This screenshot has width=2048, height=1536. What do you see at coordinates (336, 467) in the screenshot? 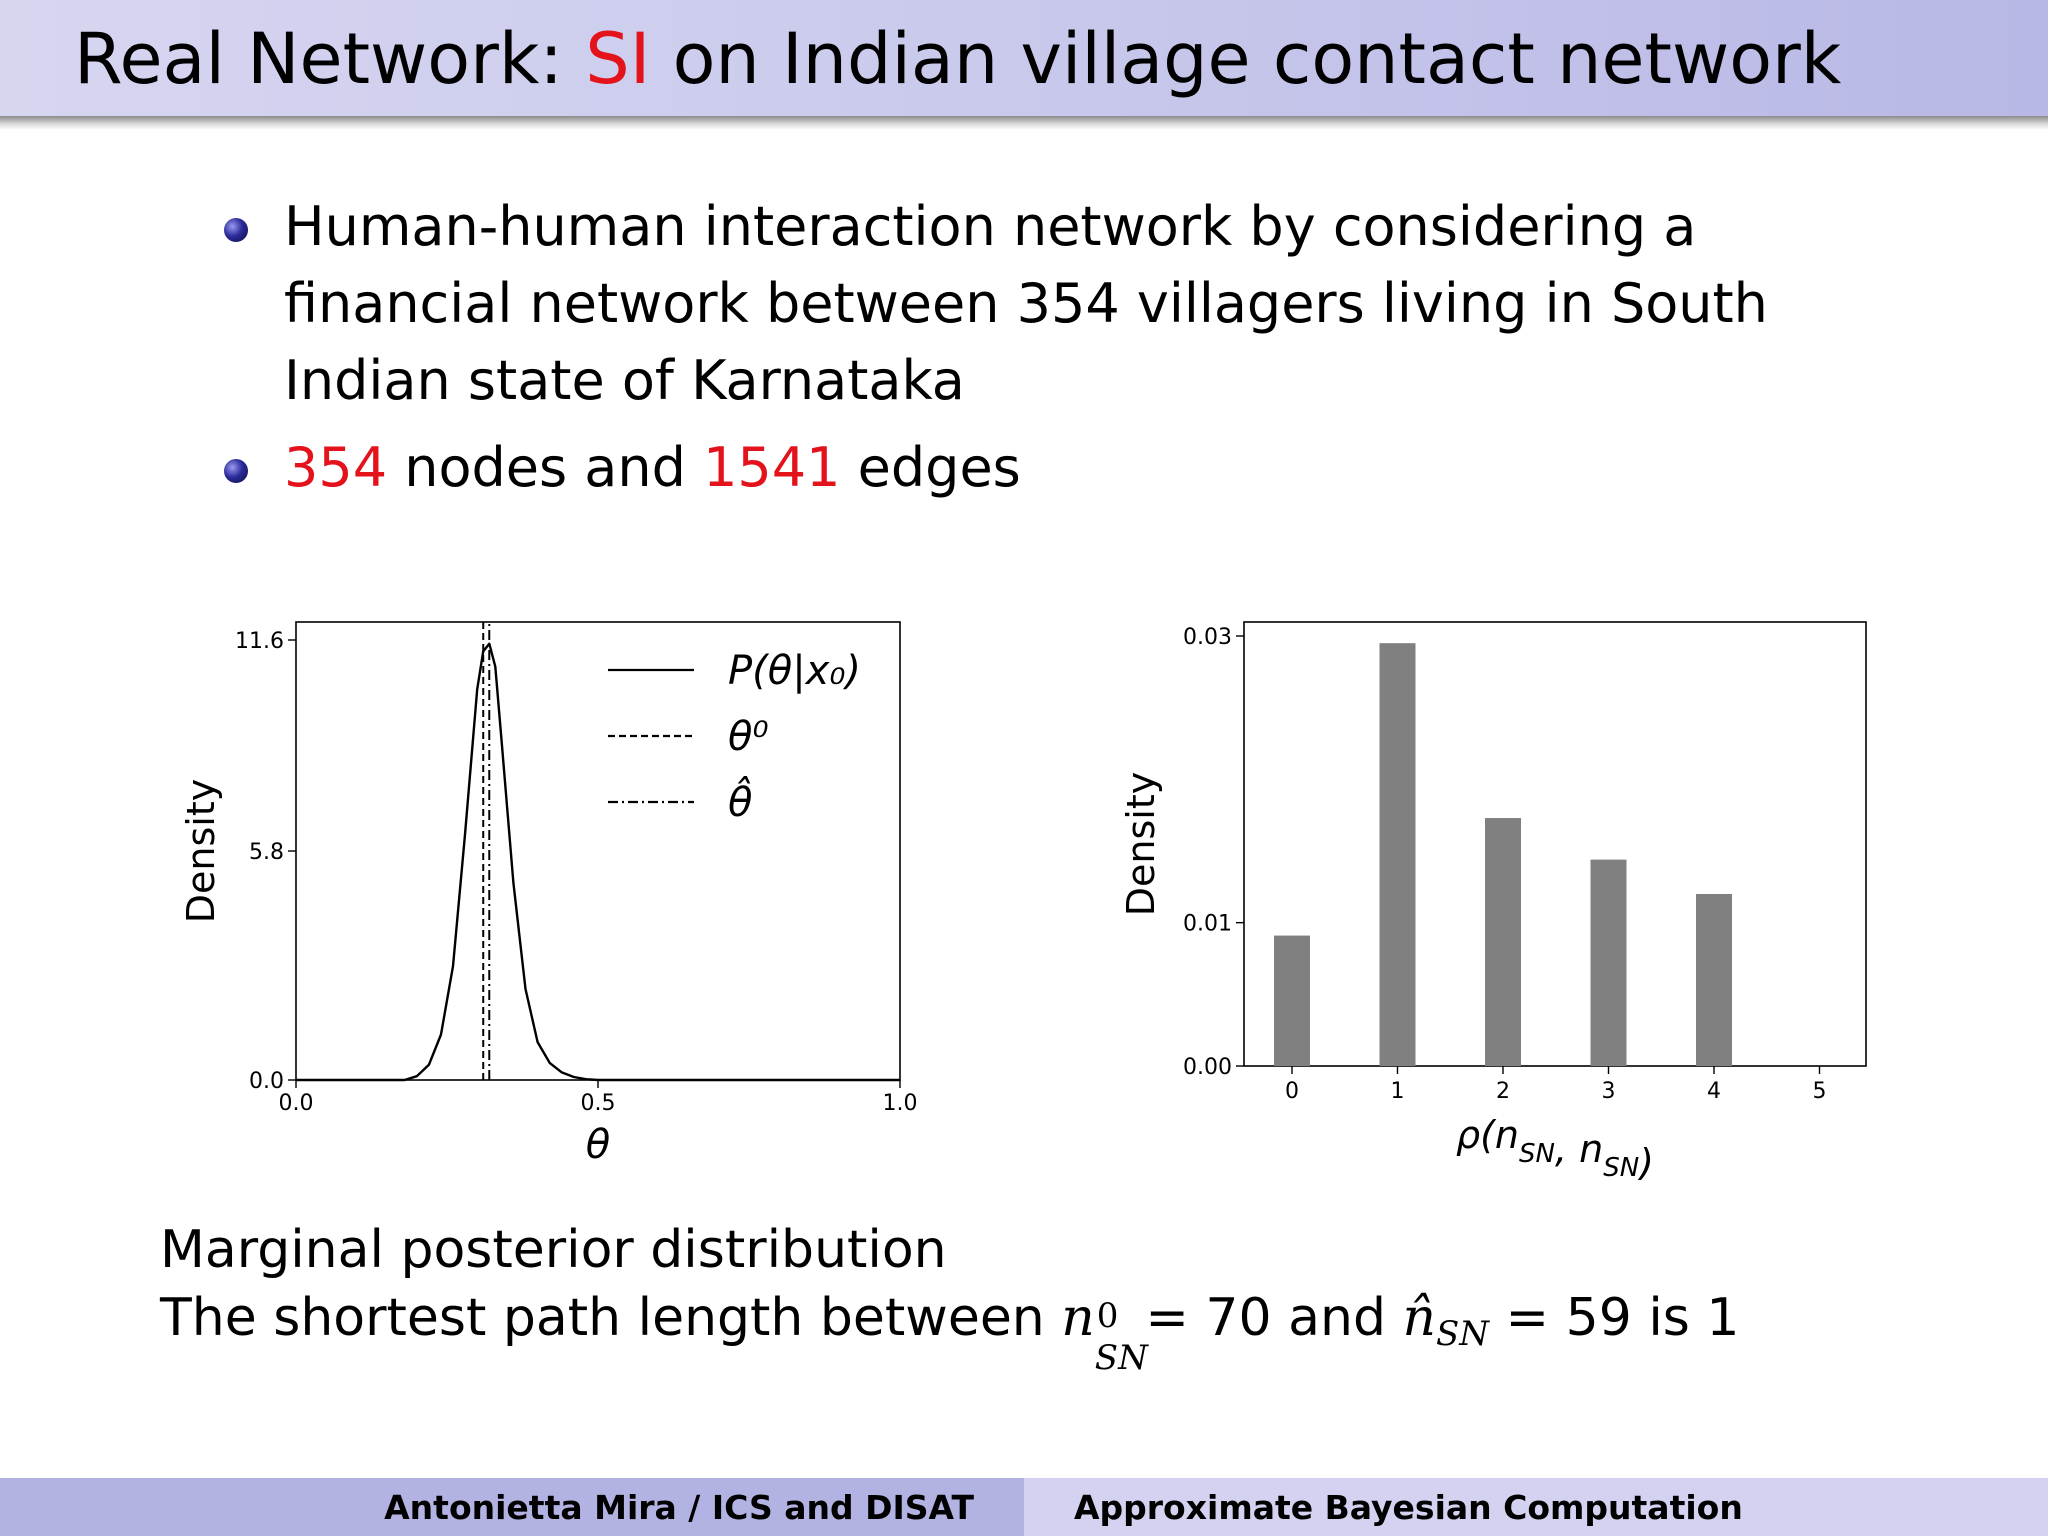
I see `node-count: 354` at bounding box center [336, 467].